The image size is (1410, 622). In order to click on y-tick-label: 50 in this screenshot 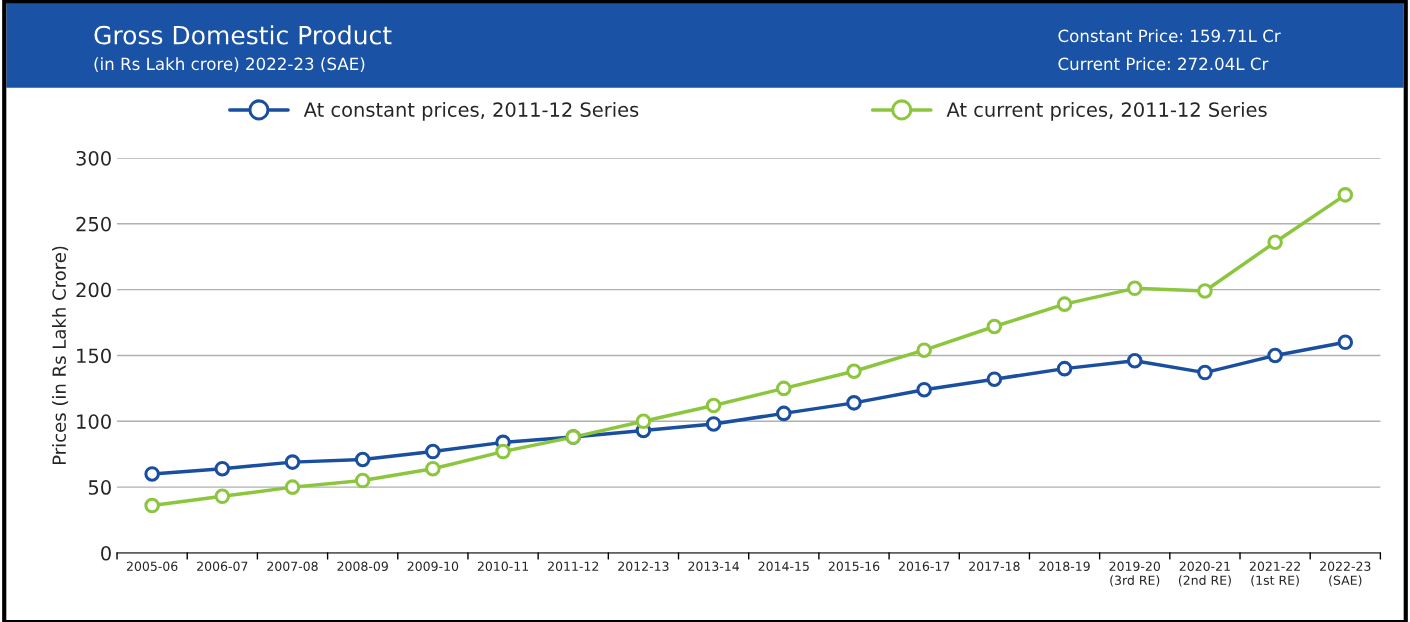, I will do `click(99, 487)`.